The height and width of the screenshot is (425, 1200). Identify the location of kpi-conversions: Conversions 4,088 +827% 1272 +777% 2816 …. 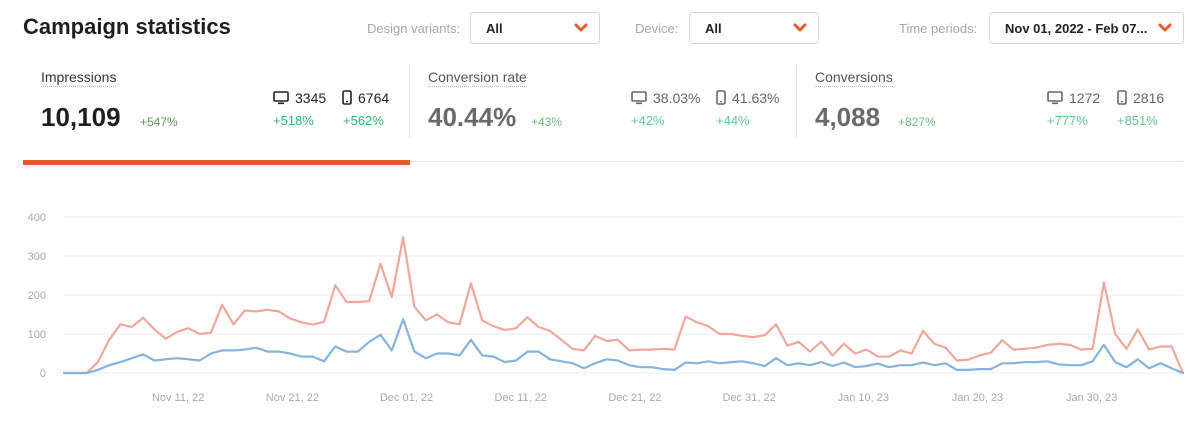
(990, 112).